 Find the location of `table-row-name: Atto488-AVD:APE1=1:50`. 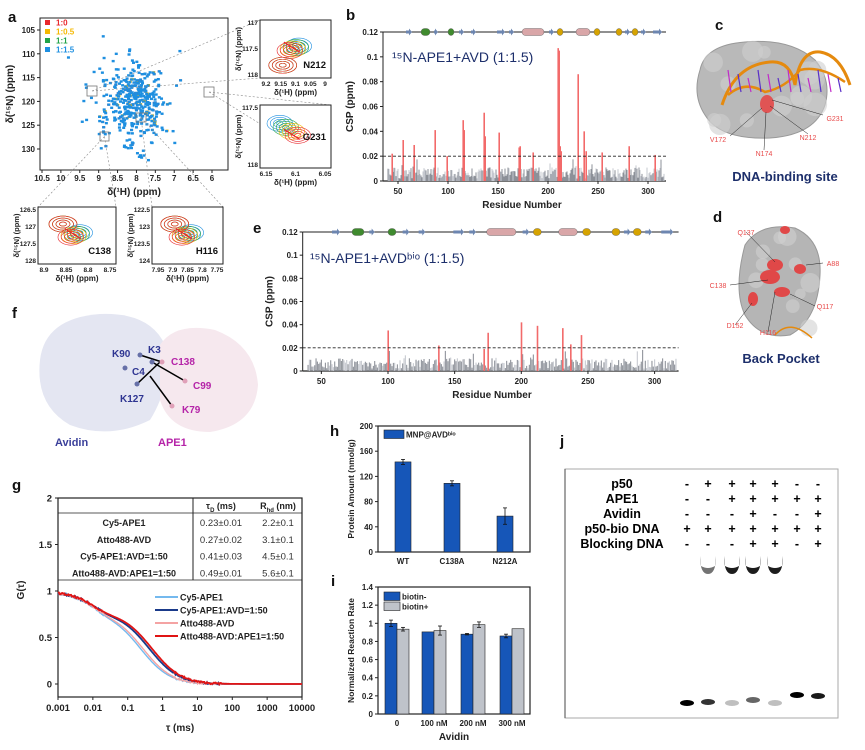

table-row-name: Atto488-AVD:APE1=1:50 is located at coordinates (124, 573).